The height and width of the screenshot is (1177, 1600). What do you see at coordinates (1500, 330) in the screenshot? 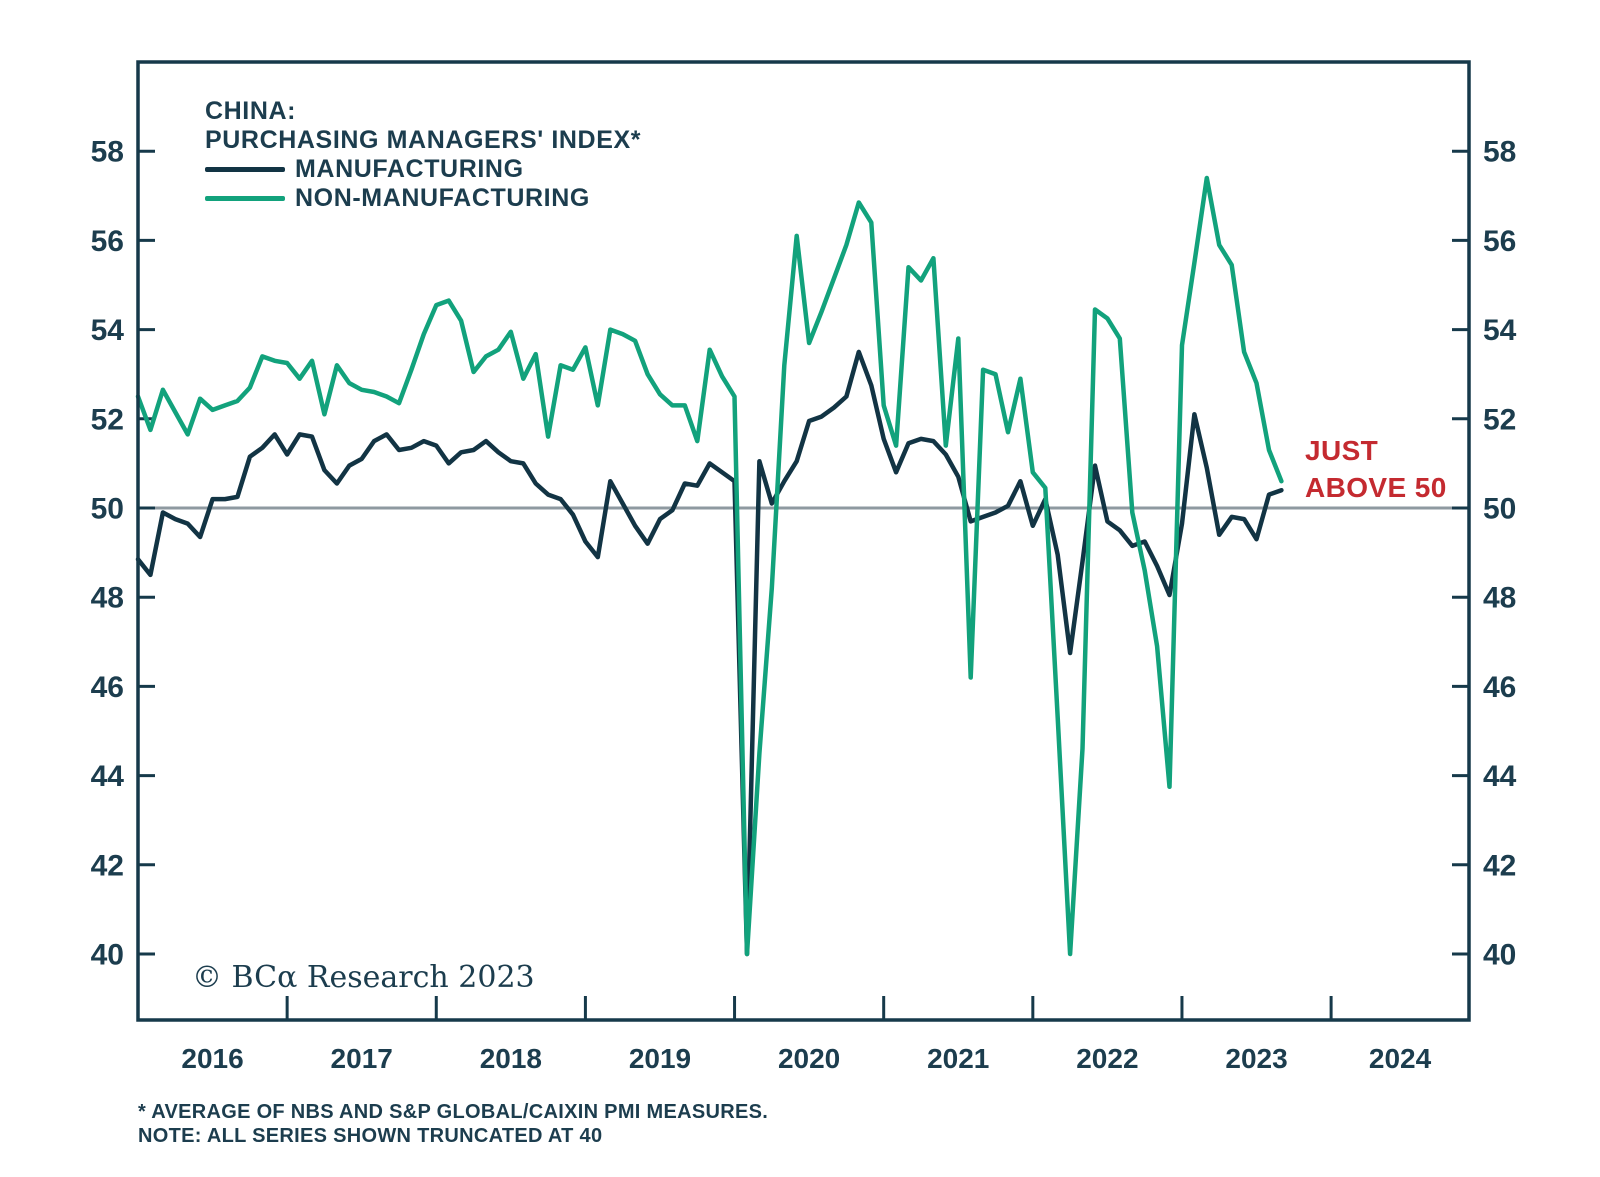
I see `y-tick-label-right-54: 54` at bounding box center [1500, 330].